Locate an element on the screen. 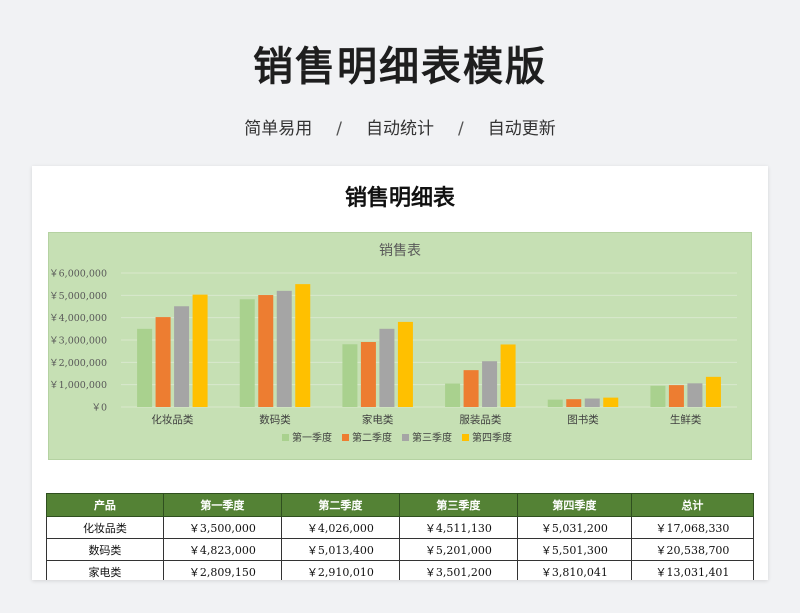 This screenshot has height=613, width=800. table-cell: ￥5,013,400 is located at coordinates (340, 549).